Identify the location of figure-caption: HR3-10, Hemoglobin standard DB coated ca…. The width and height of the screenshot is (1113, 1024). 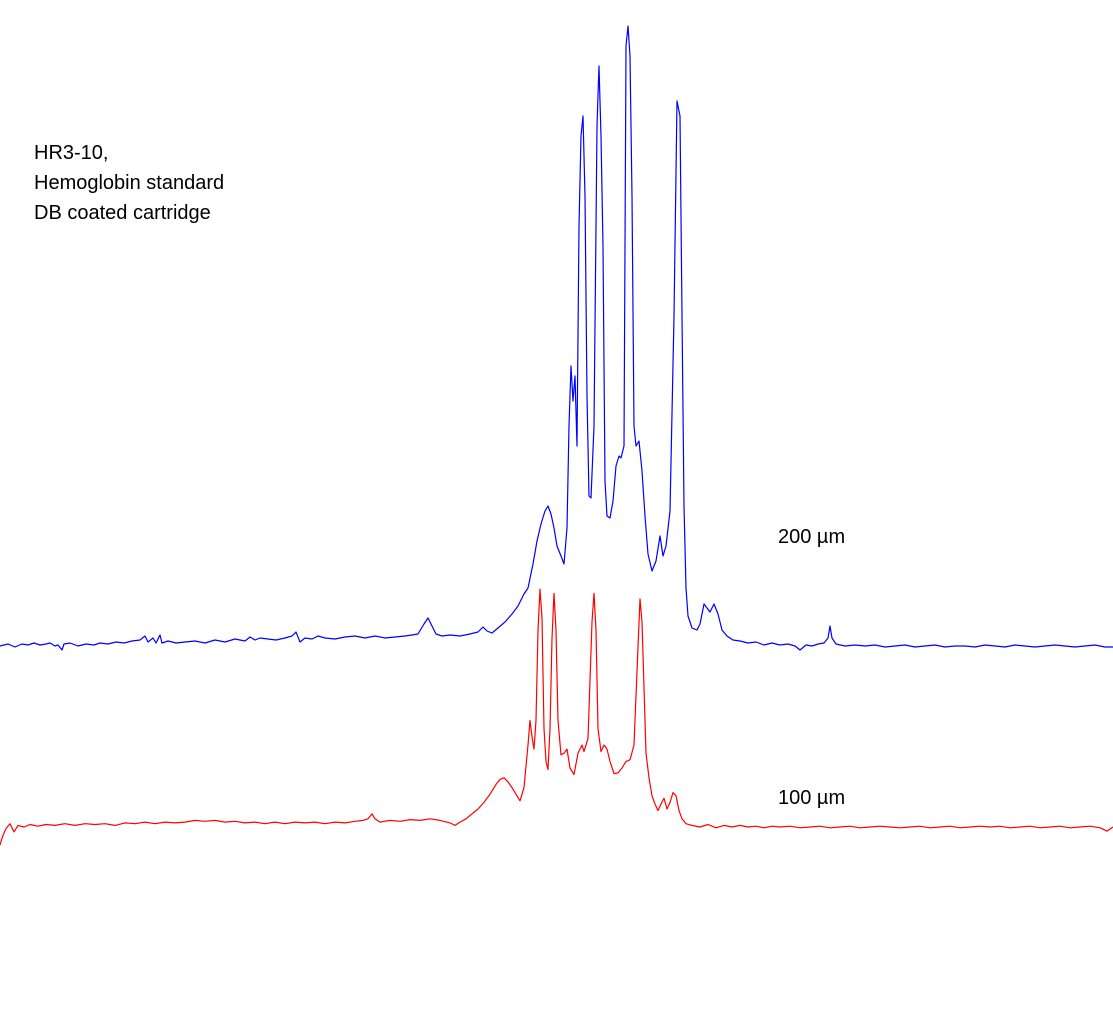
(129, 183).